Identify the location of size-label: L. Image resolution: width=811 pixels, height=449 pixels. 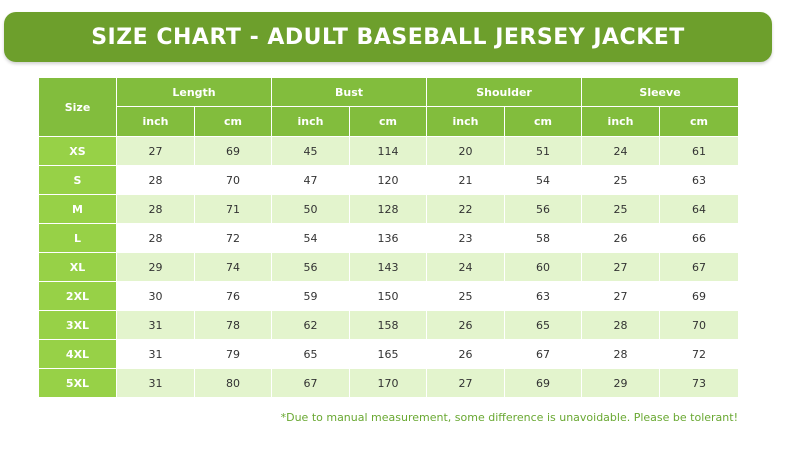
(77, 238).